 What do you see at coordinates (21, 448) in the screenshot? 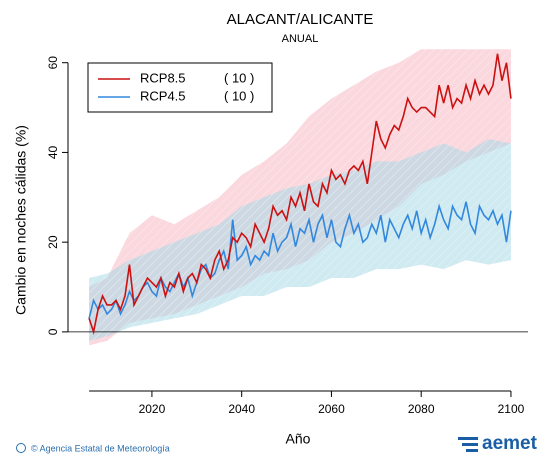
I see `footer-icon` at bounding box center [21, 448].